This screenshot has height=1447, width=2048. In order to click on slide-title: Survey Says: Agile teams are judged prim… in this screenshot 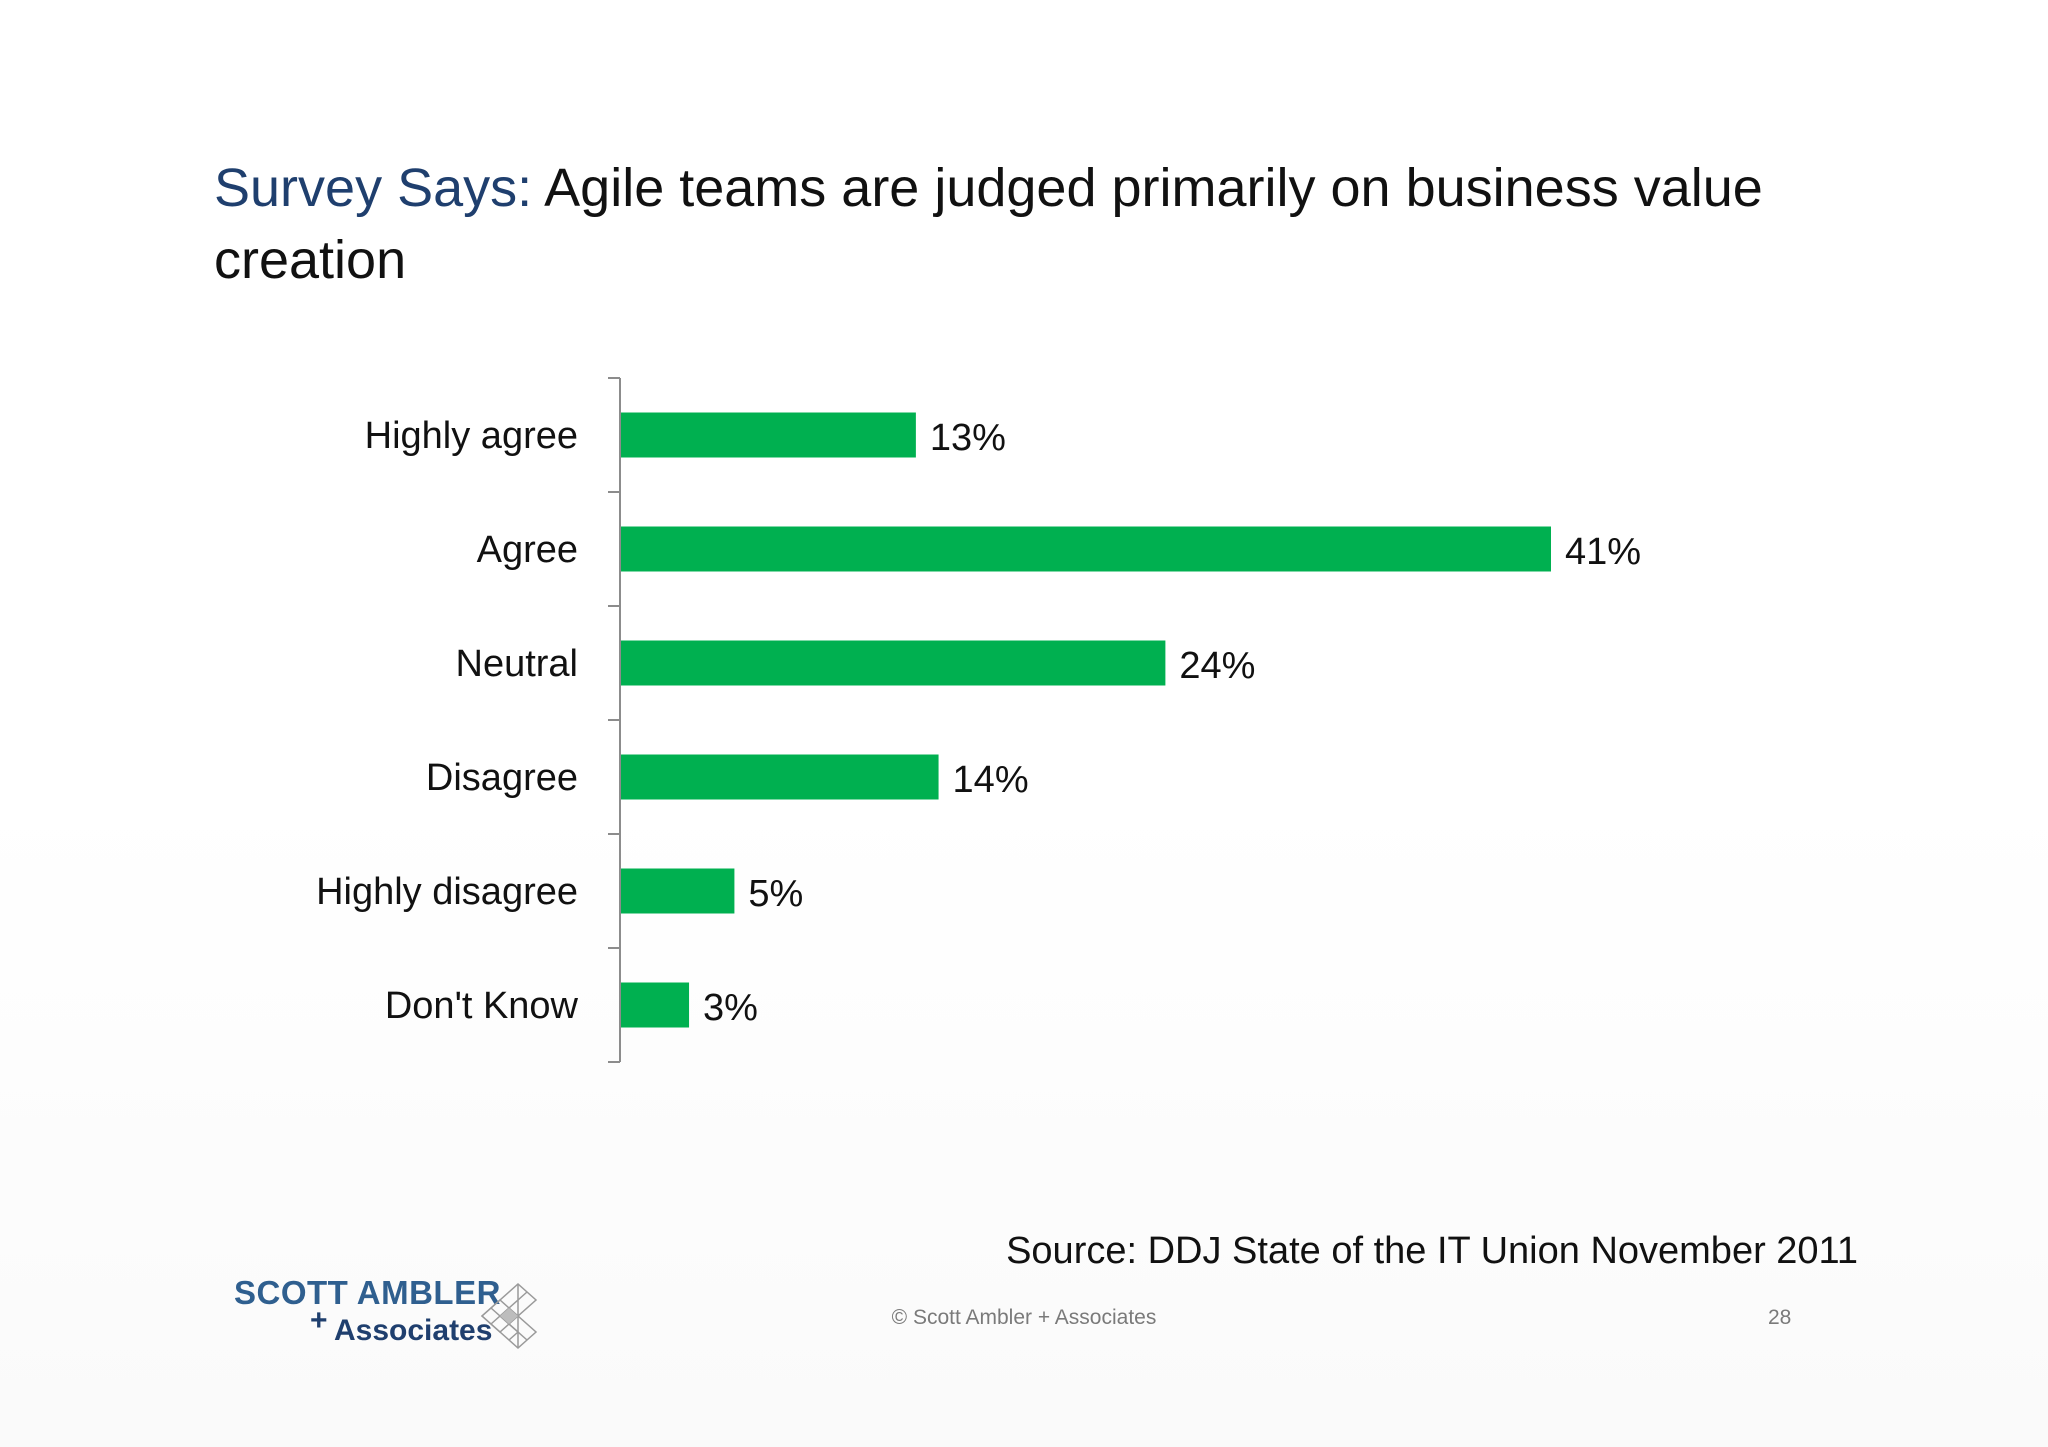, I will do `click(1034, 224)`.